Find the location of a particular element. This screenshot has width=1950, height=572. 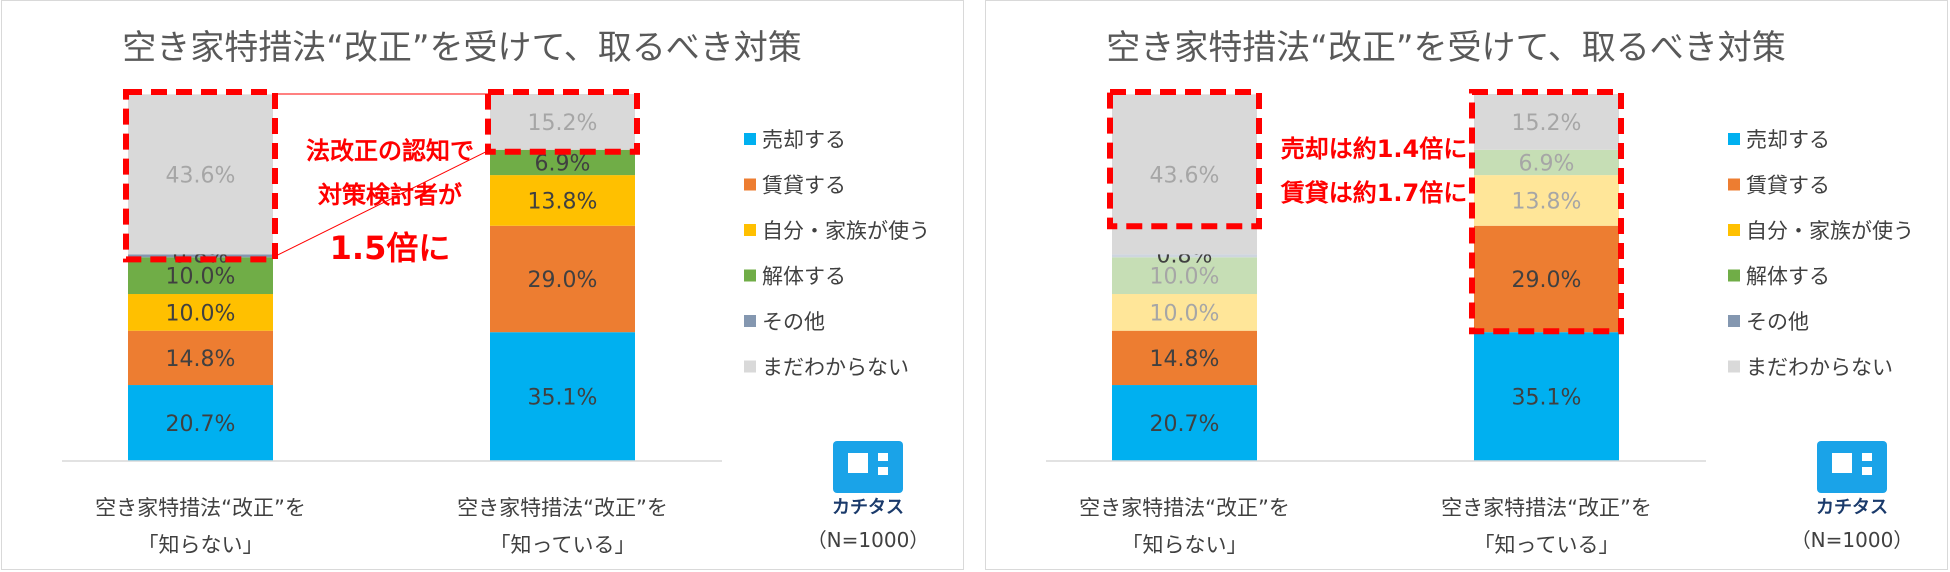

annotation-line: 対策検討者が is located at coordinates (390, 195).